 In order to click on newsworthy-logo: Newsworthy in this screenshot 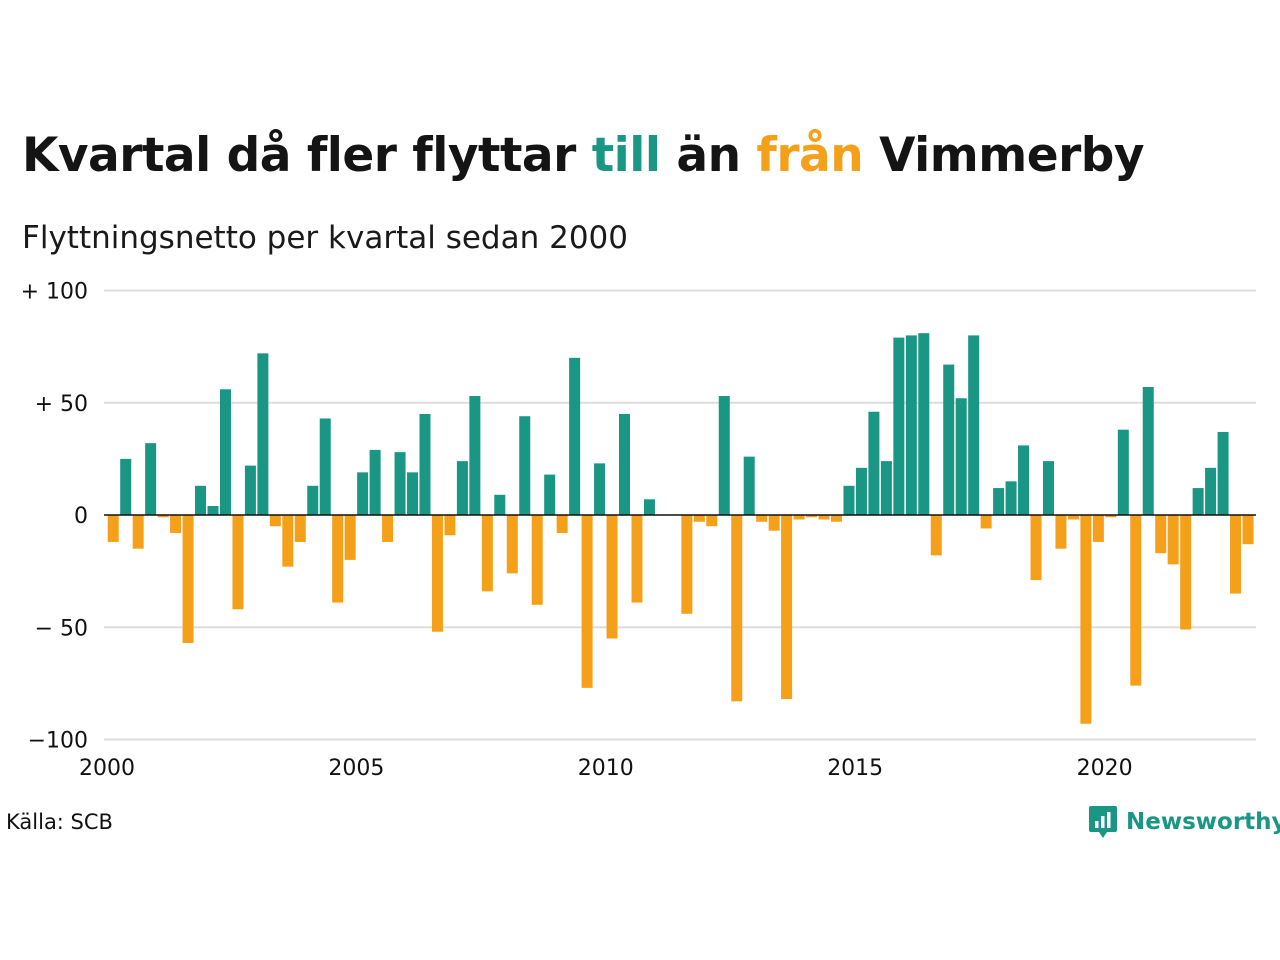, I will do `click(1184, 822)`.